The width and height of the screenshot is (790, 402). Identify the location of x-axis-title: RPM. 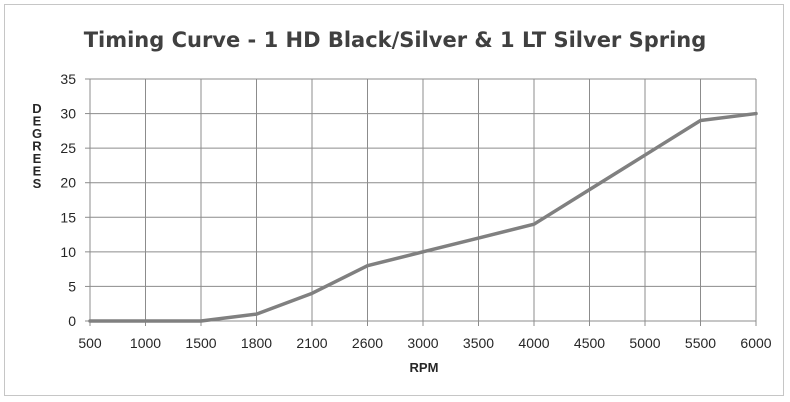
(424, 367).